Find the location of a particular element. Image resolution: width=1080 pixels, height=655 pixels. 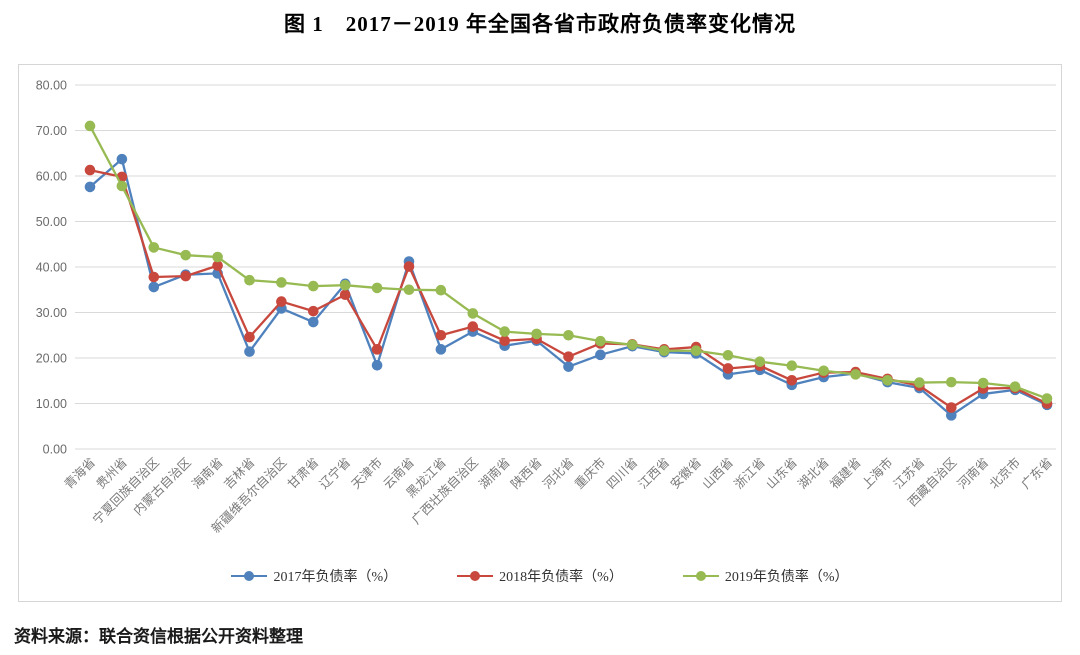

x-tick-label: 天津市 is located at coordinates (366, 473).